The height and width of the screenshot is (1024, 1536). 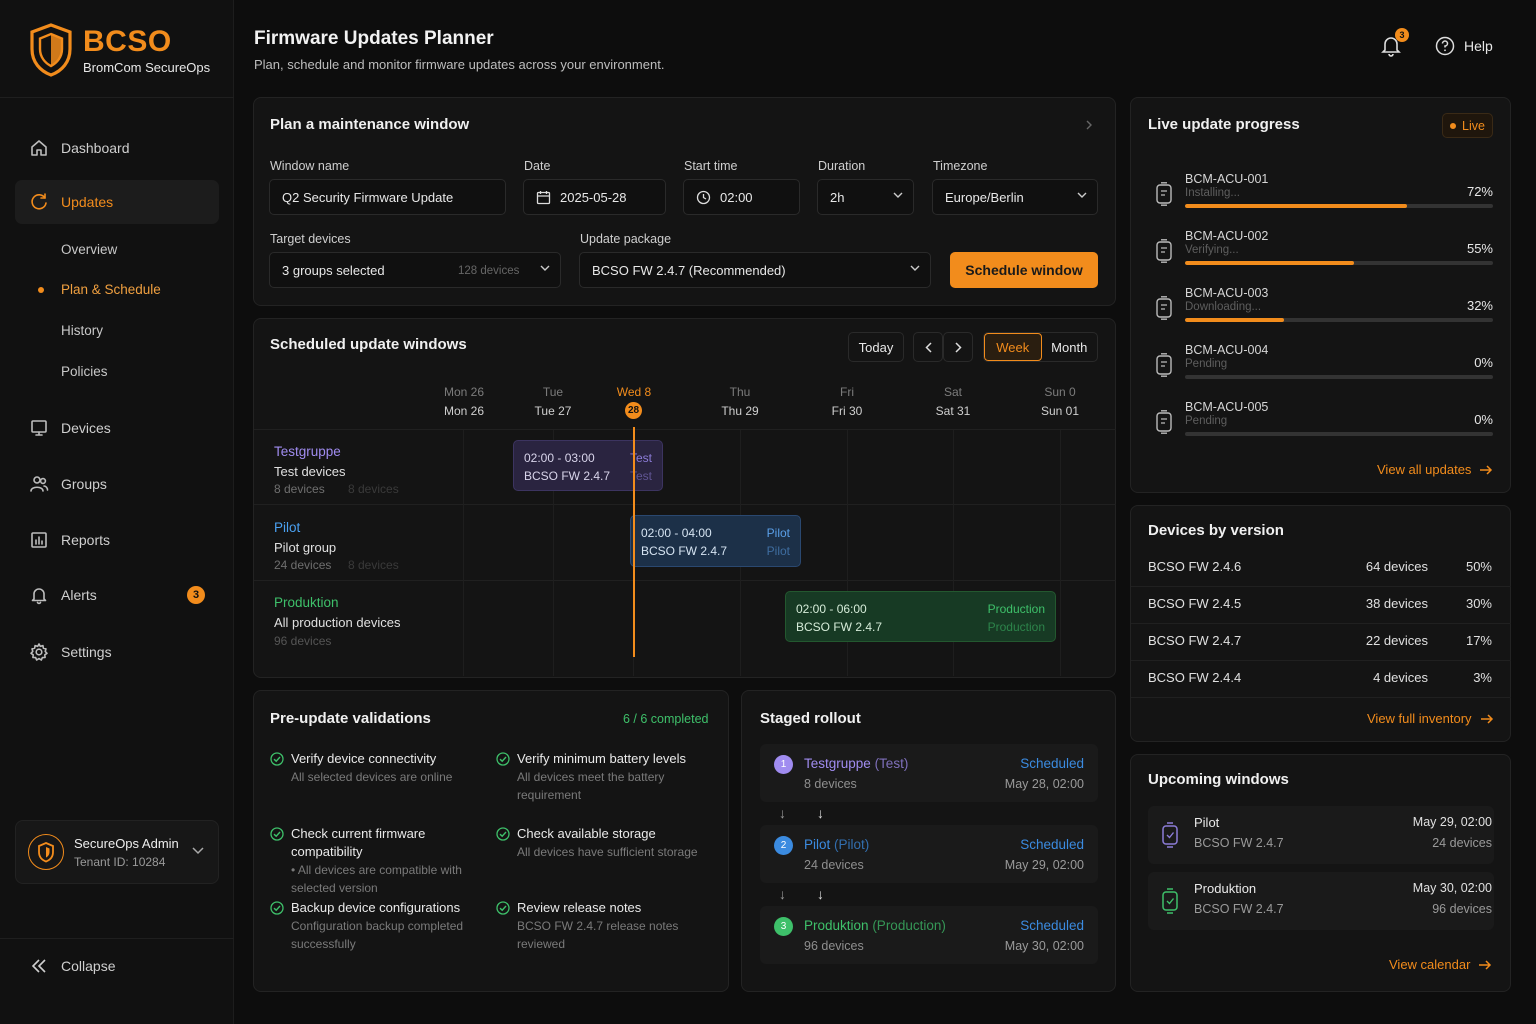 What do you see at coordinates (928, 347) in the screenshot?
I see `prev-week-button` at bounding box center [928, 347].